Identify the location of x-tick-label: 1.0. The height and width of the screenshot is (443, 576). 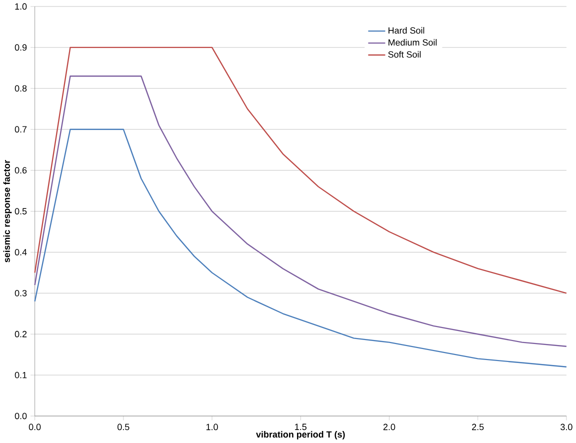
(212, 427).